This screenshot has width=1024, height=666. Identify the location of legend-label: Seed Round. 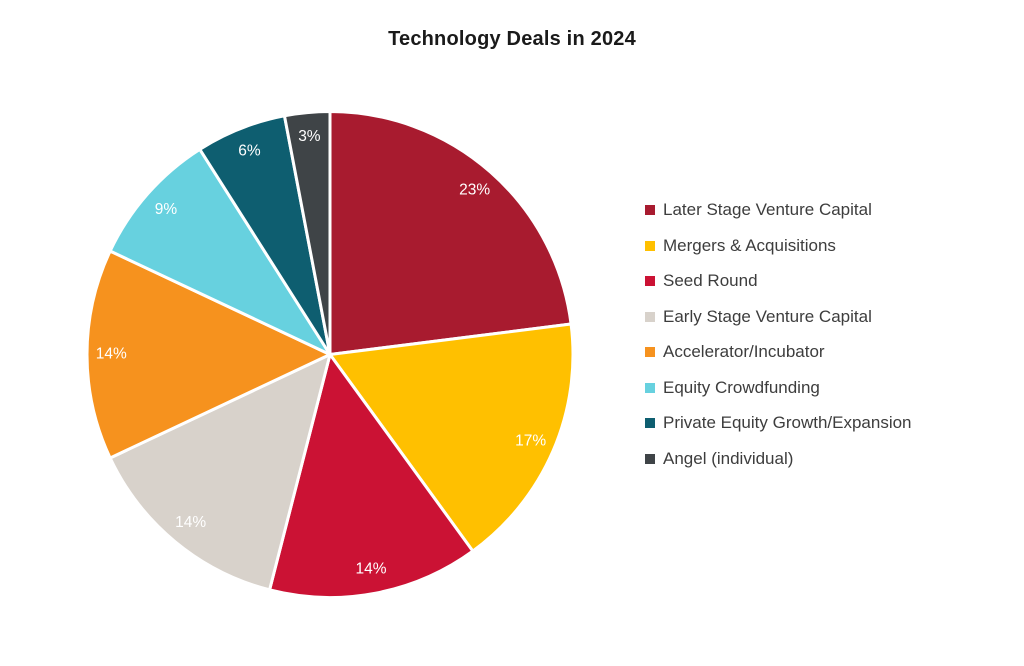
(710, 280).